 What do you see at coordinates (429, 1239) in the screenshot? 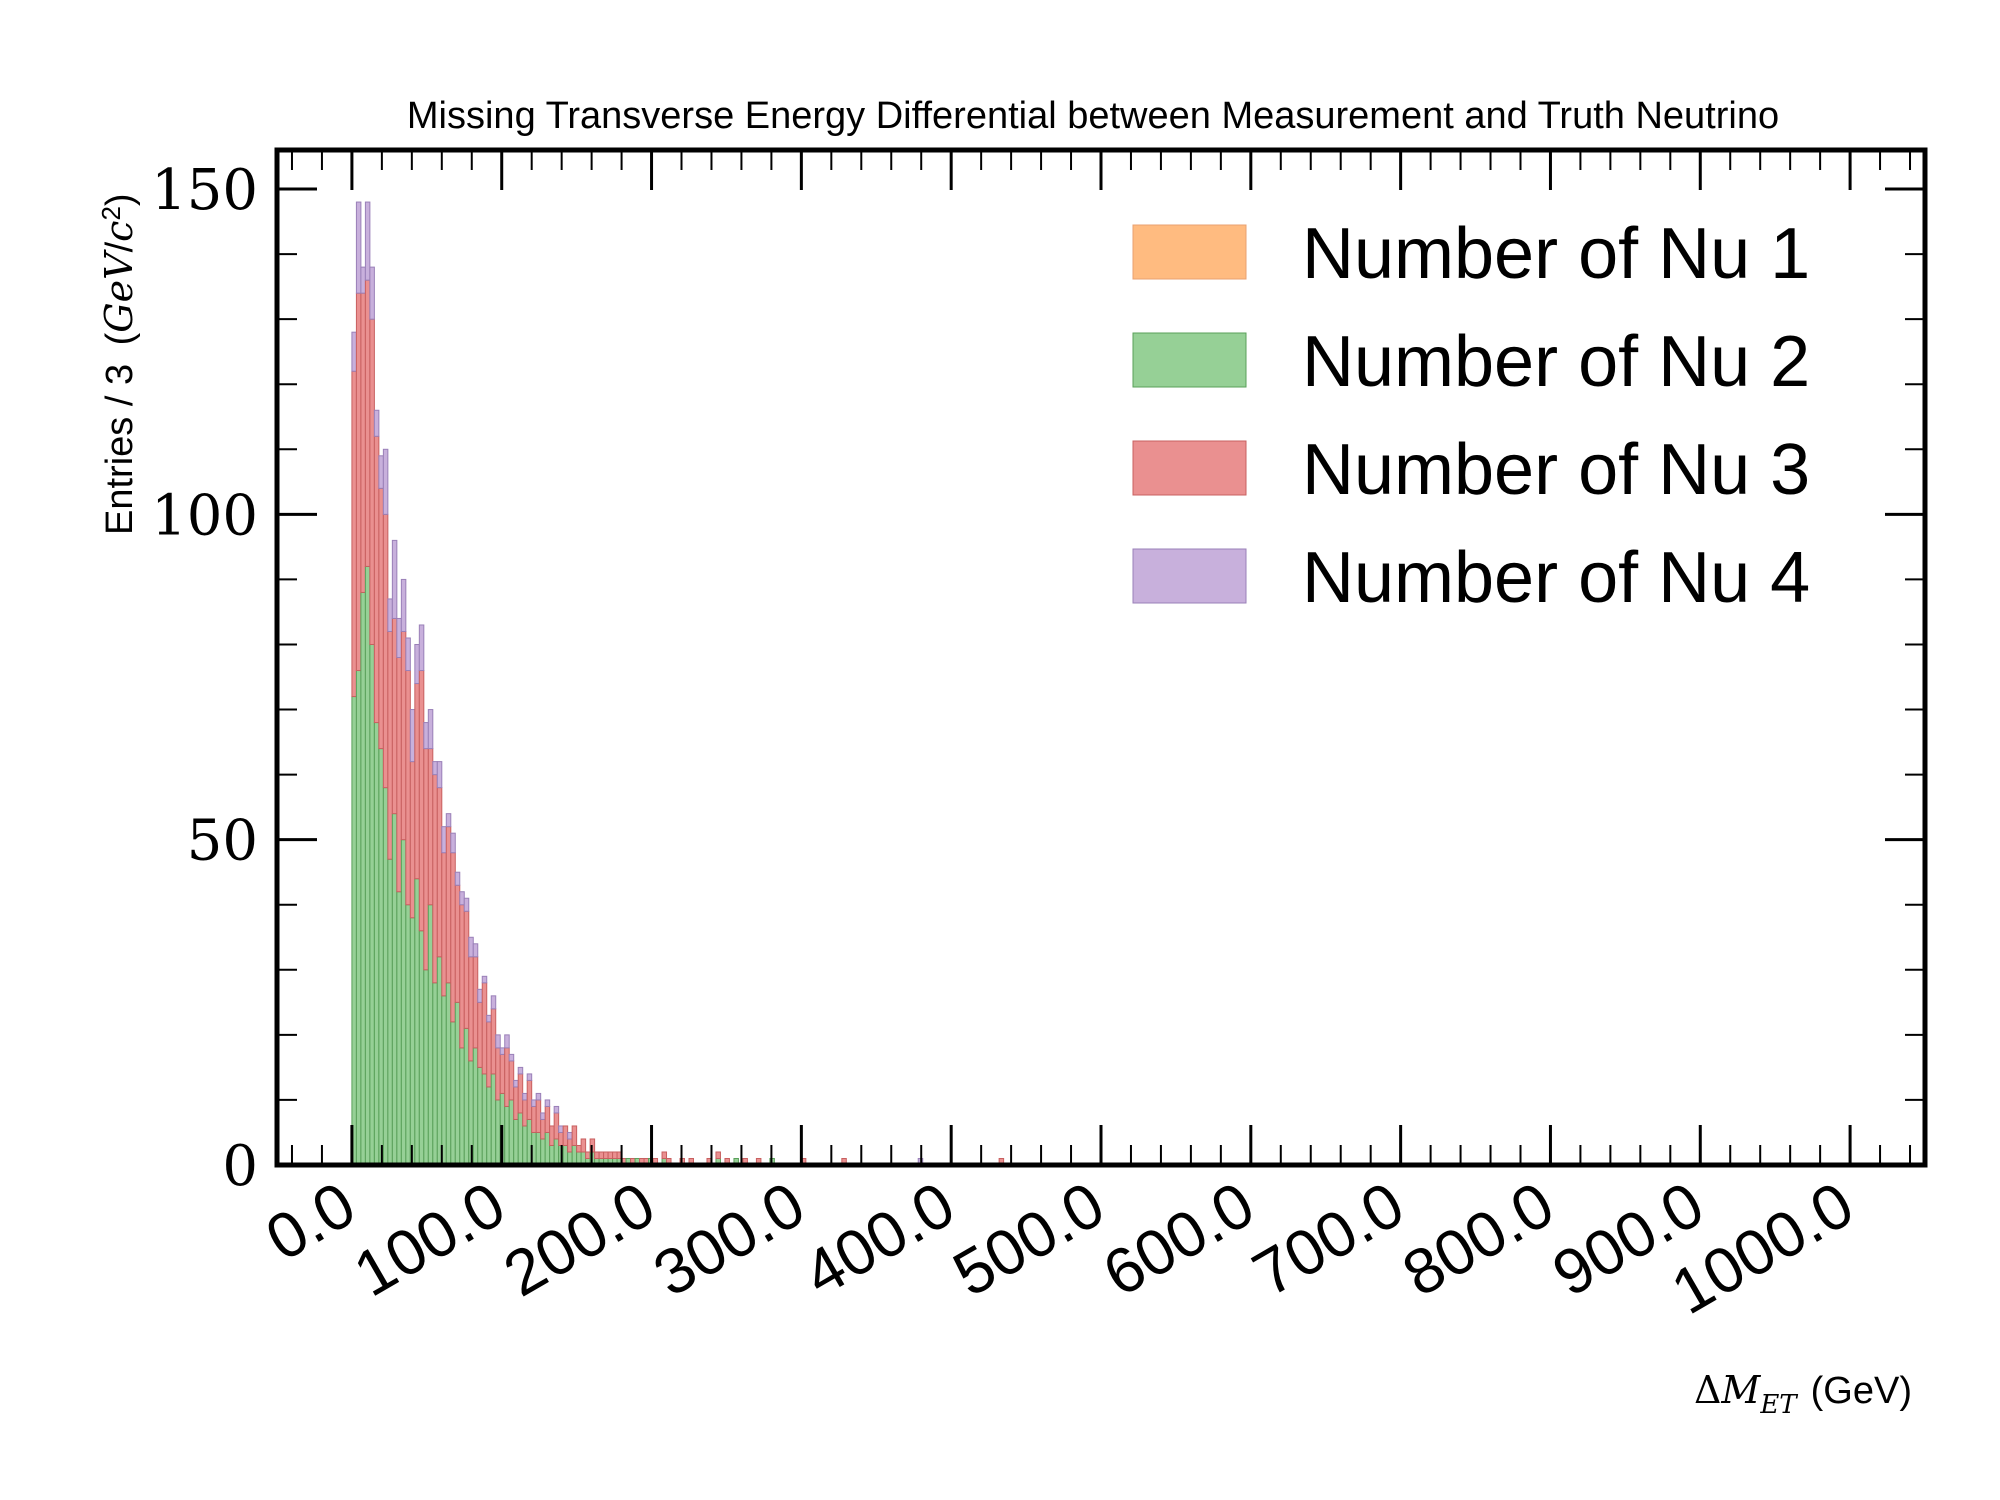
I see `x-tick-label: 100.0` at bounding box center [429, 1239].